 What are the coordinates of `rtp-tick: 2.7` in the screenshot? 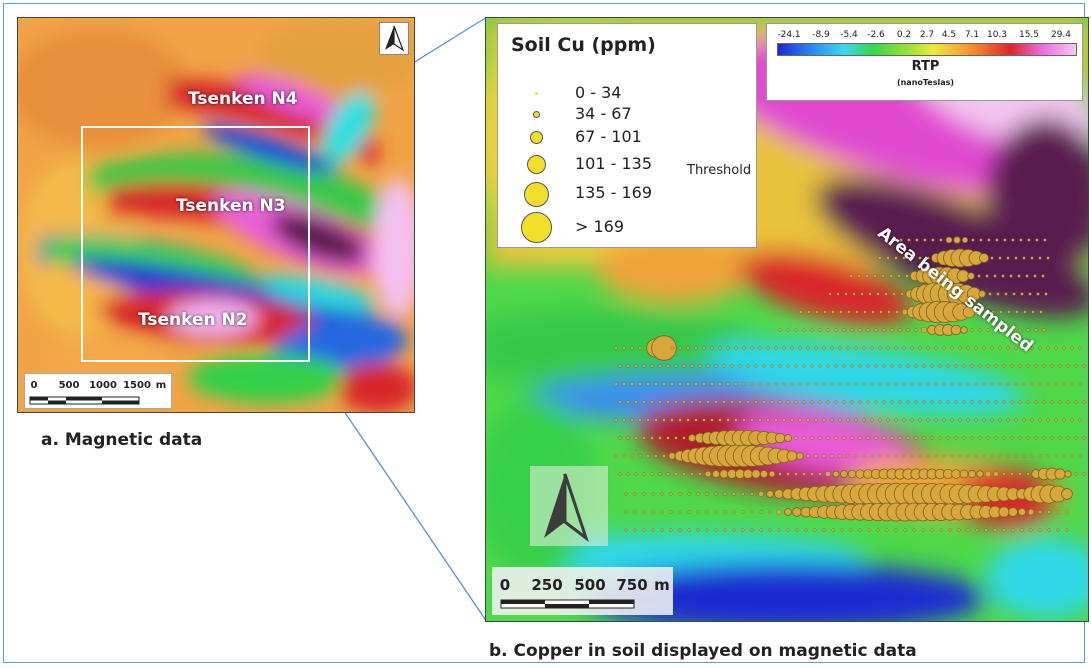 It's located at (927, 35).